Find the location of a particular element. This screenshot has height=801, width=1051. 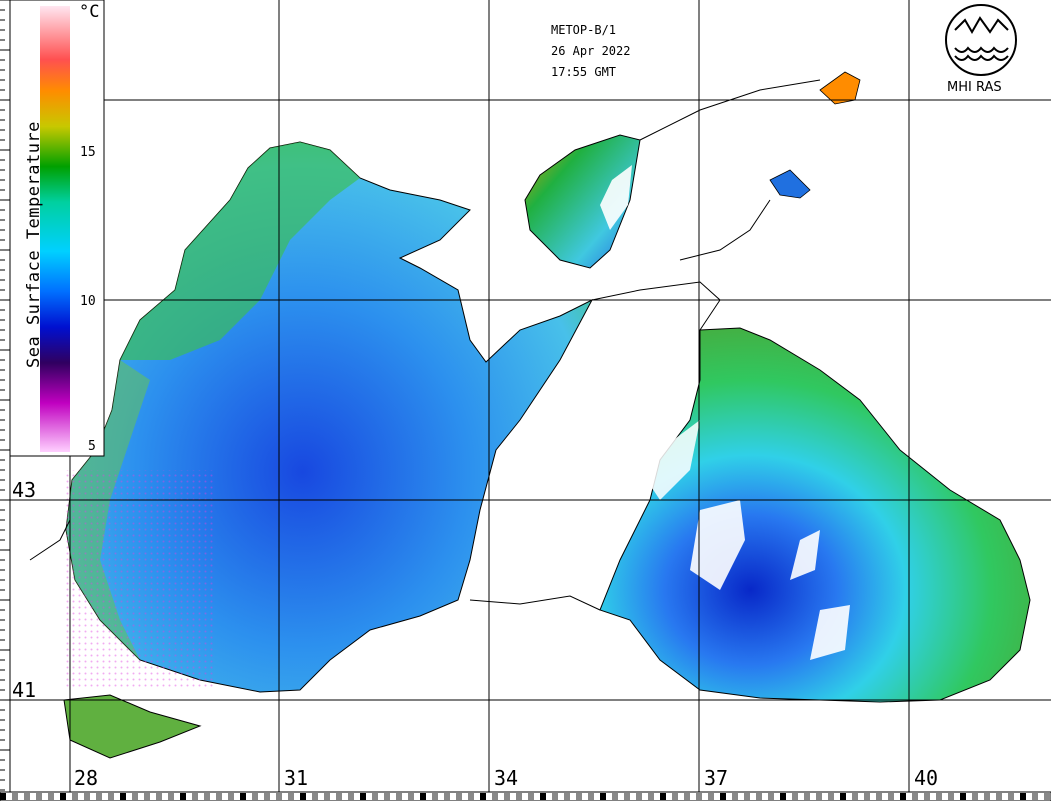

lat-label-43: 43 is located at coordinates (24, 490).